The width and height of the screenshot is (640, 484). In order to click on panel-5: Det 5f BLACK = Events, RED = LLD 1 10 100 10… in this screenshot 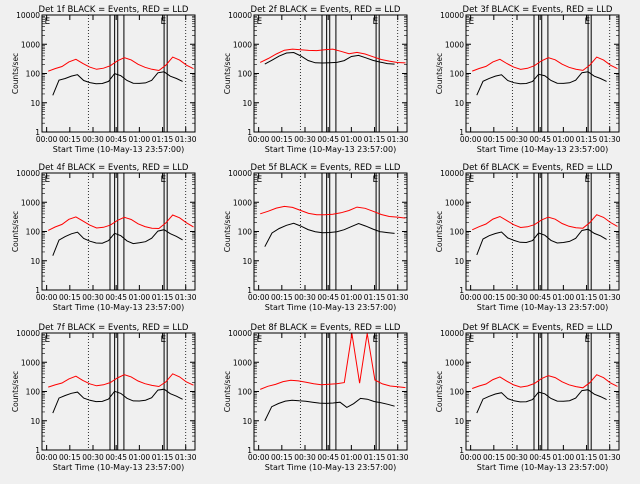, I will do `click(316, 237)`.